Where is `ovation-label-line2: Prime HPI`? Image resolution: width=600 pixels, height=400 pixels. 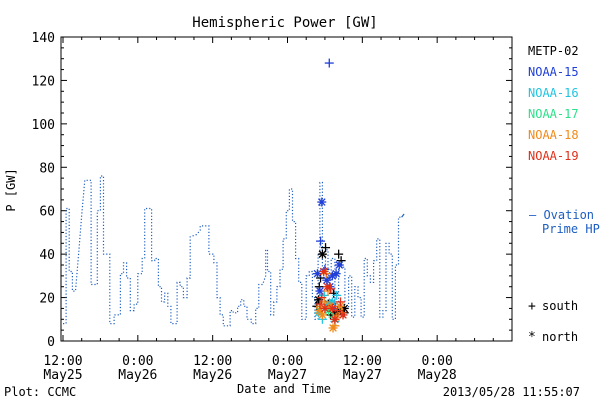 ovation-label-line2: Prime HPI is located at coordinates (571, 229).